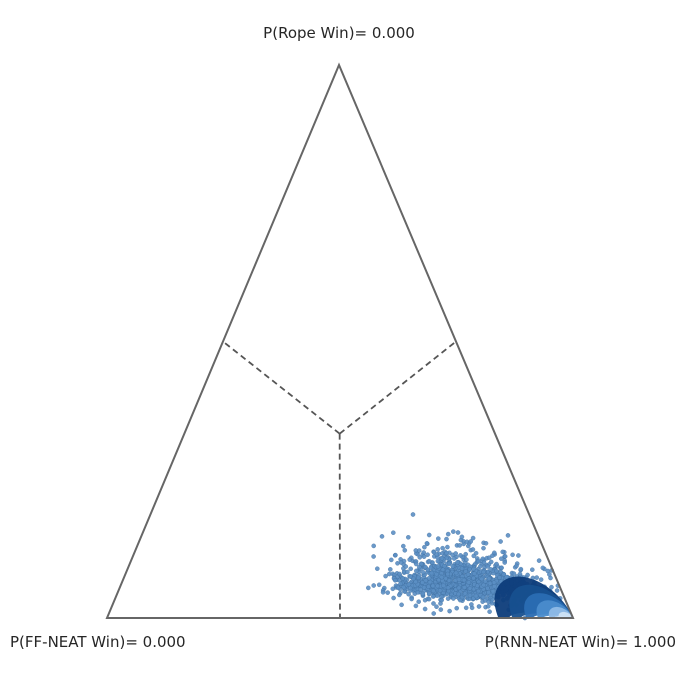  I want to click on vertex-label-ff-neat: P(FF-NEAT Win)= 0.000, so click(98, 642).